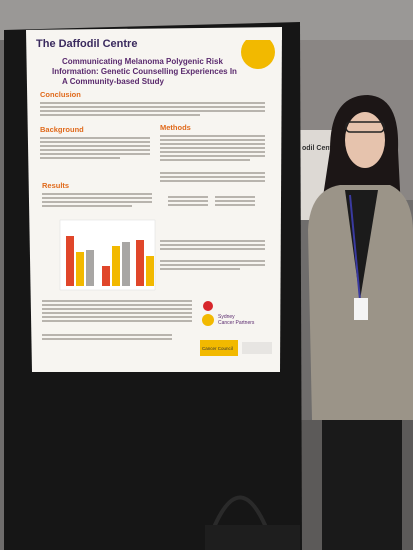 The image size is (413, 550). Describe the element at coordinates (240, 522) in the screenshot. I see `bag-strap` at that location.